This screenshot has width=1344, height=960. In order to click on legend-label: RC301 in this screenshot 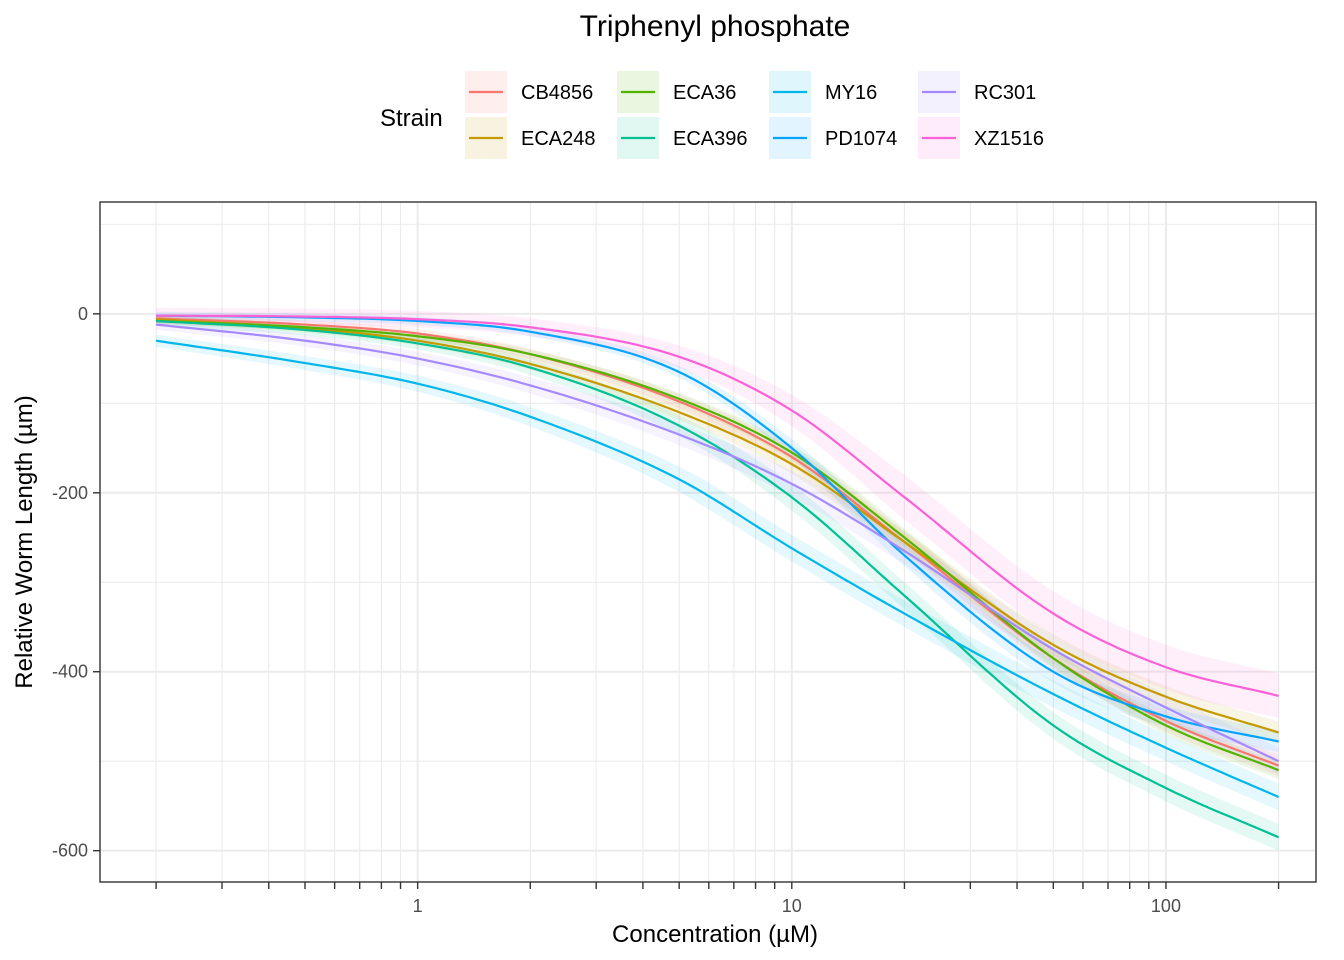, I will do `click(1005, 93)`.